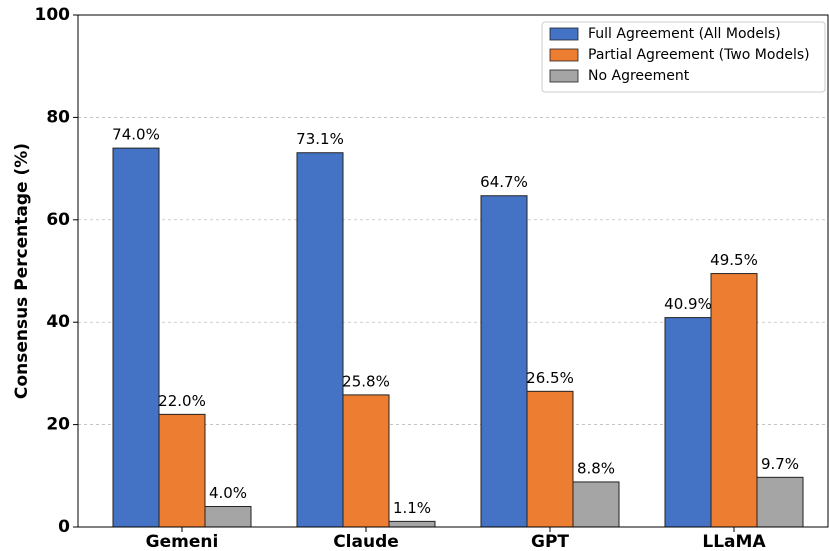 This screenshot has width=829, height=551. Describe the element at coordinates (412, 508) in the screenshot. I see `value-label: 1.1%` at that location.